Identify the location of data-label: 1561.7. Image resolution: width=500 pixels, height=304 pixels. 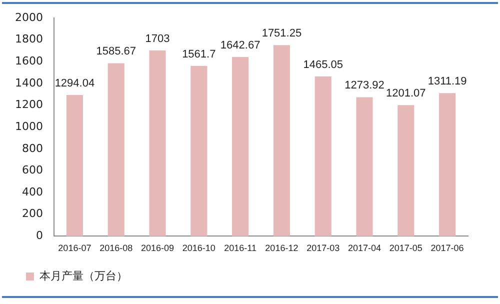
(199, 54).